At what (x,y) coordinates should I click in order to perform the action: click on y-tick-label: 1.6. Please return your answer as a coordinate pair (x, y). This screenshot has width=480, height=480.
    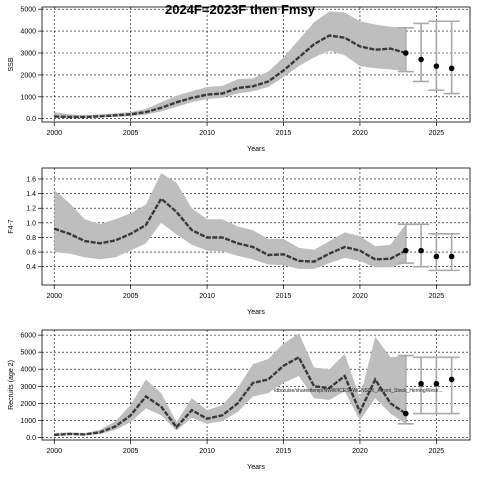
    Looking at the image, I should click on (31, 179).